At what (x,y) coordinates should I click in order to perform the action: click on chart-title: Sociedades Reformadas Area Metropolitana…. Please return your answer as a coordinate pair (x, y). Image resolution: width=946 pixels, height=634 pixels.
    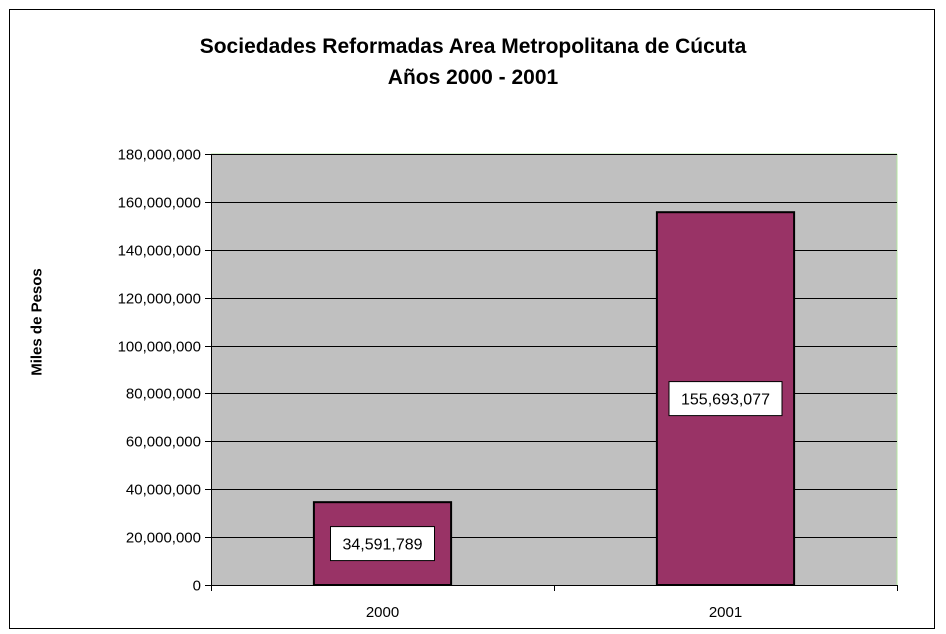
    Looking at the image, I should click on (473, 46).